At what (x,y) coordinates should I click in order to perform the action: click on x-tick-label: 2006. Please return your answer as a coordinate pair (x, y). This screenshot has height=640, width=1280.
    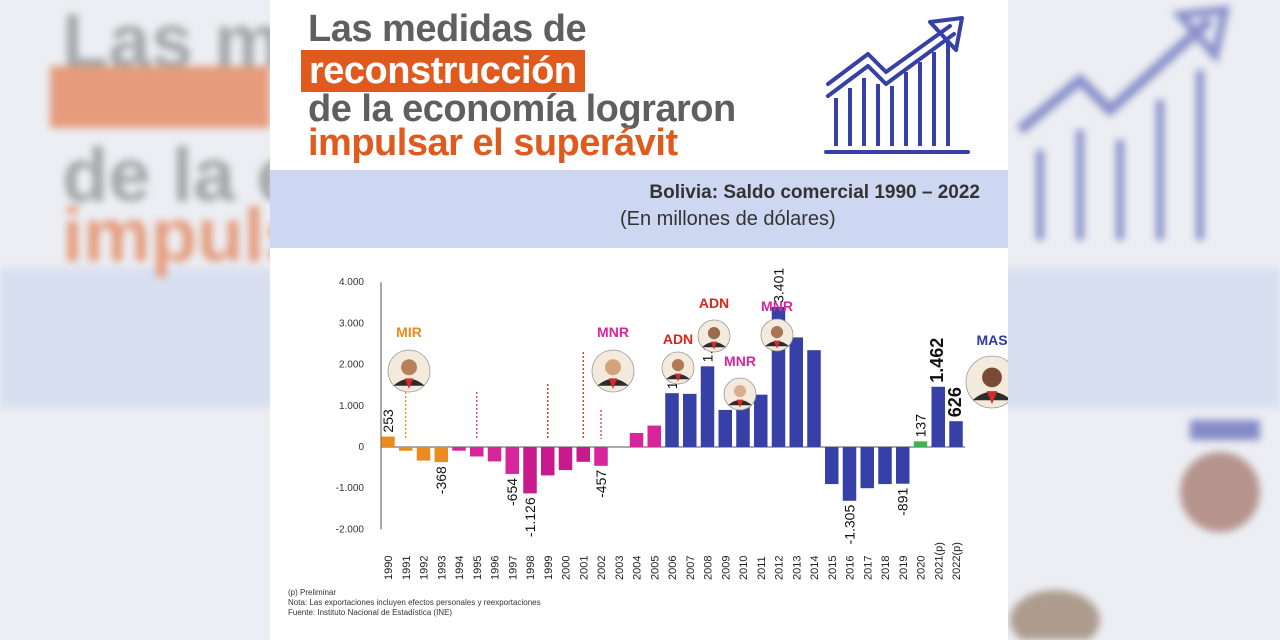
    Looking at the image, I should click on (673, 568).